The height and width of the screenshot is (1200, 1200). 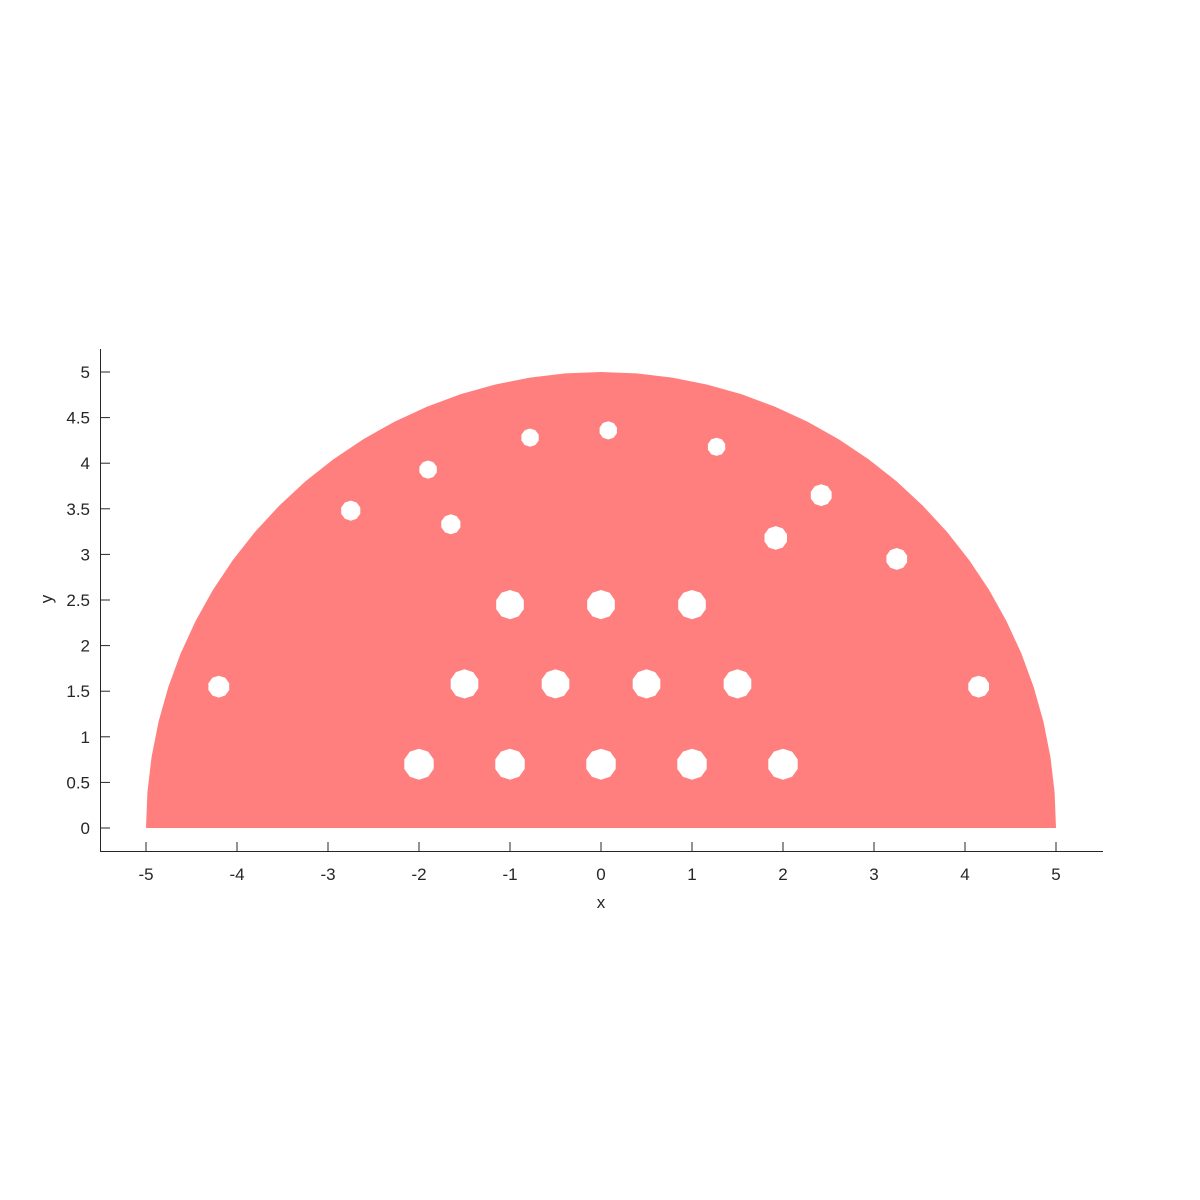 What do you see at coordinates (600, 874) in the screenshot?
I see `x-tick-label: 0` at bounding box center [600, 874].